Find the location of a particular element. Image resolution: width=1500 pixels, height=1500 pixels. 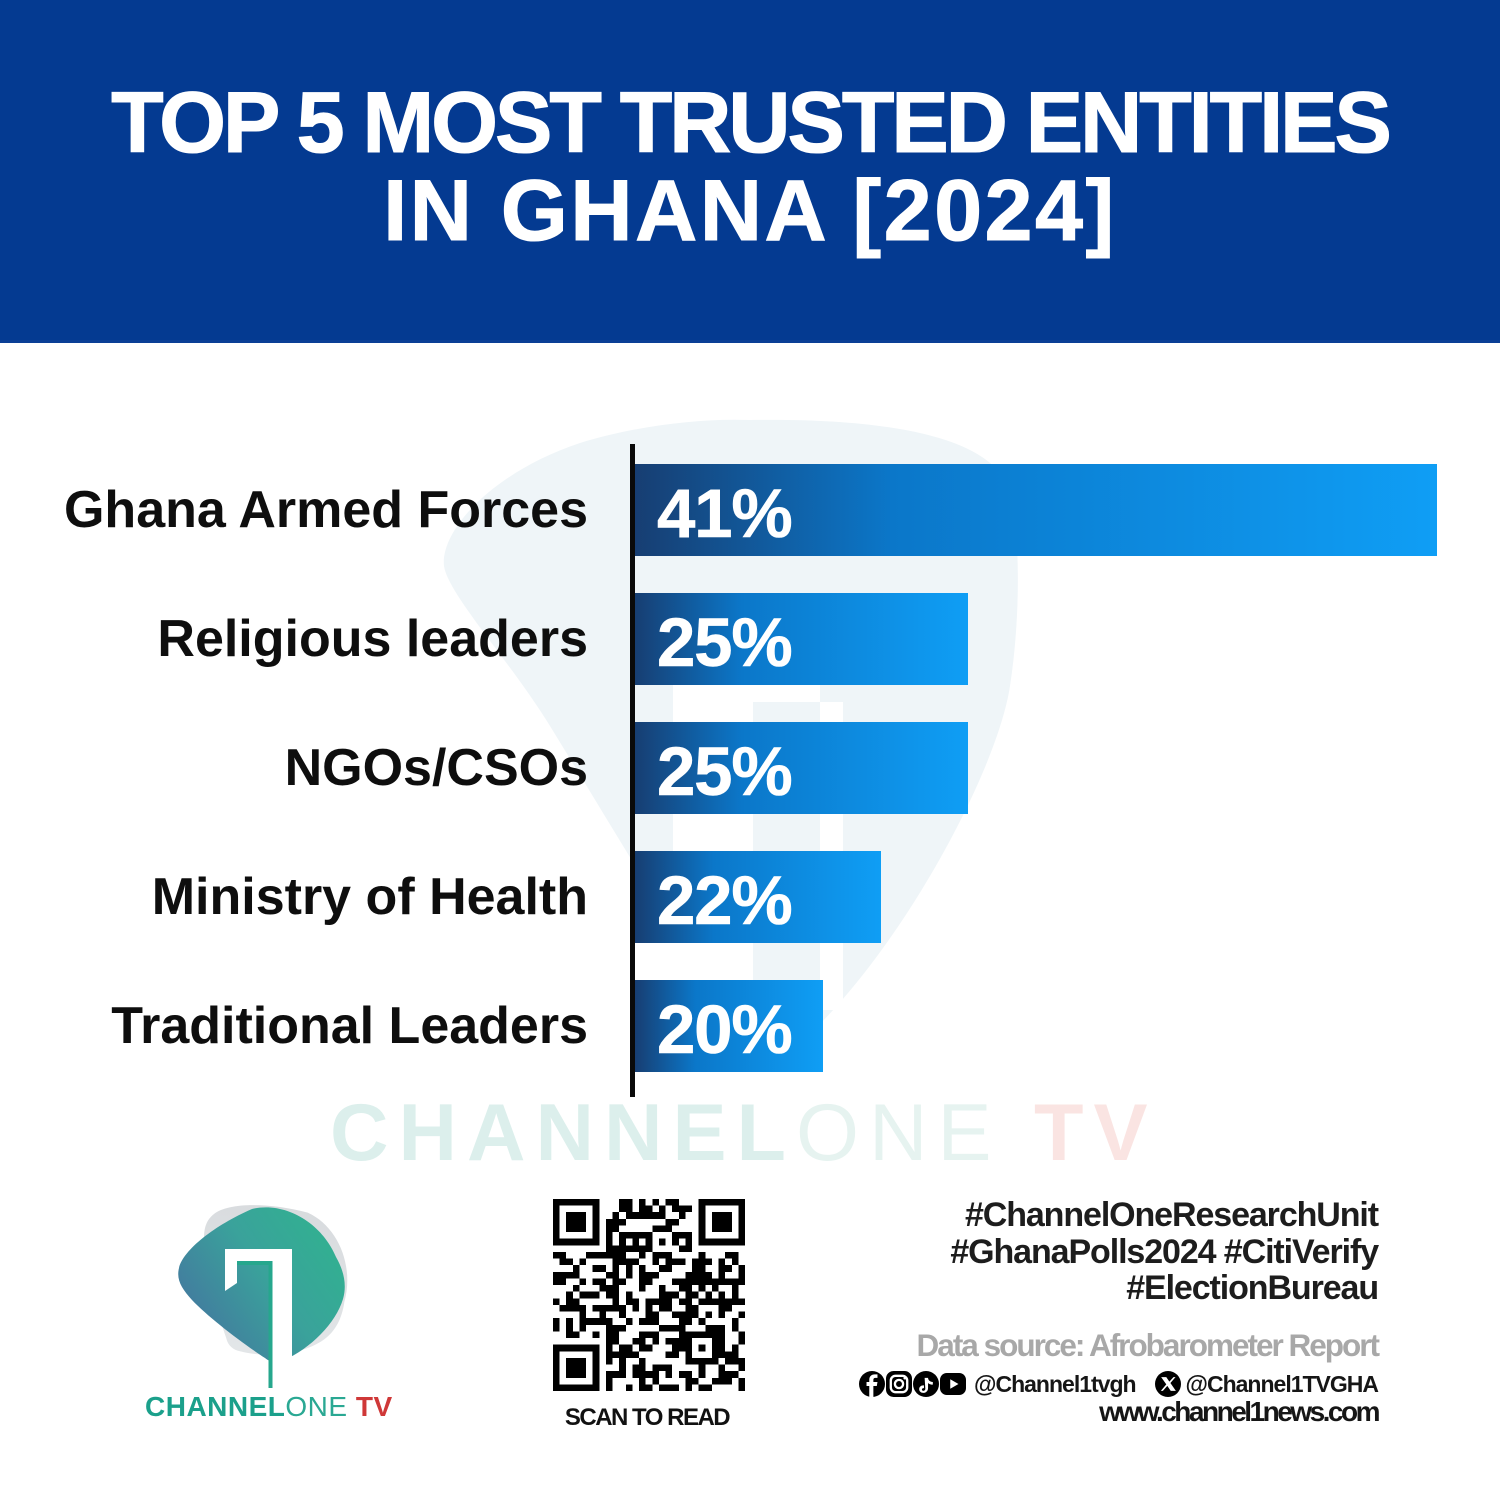

svg-text: CHANNELONE TV is located at coordinates (269, 1406).